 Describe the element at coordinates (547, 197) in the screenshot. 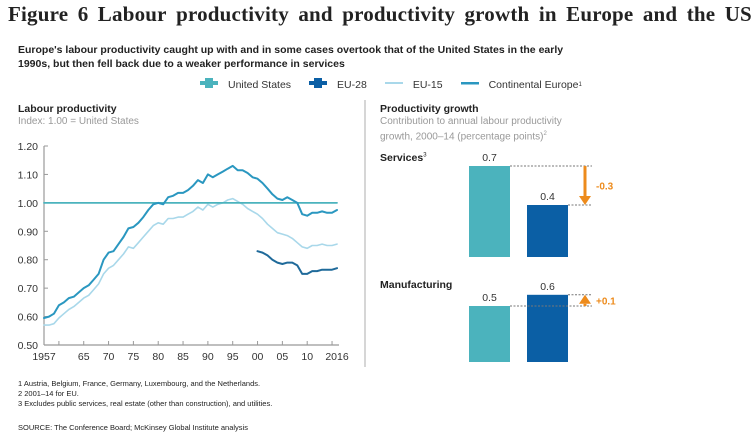

I see `bar-value-label: 0.4` at that location.